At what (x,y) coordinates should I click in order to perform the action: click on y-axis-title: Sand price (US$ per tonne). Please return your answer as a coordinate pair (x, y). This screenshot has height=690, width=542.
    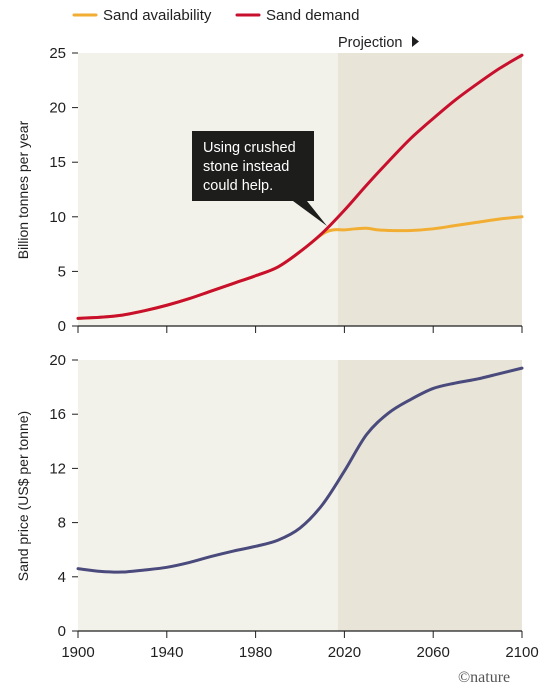
    Looking at the image, I should click on (23, 496).